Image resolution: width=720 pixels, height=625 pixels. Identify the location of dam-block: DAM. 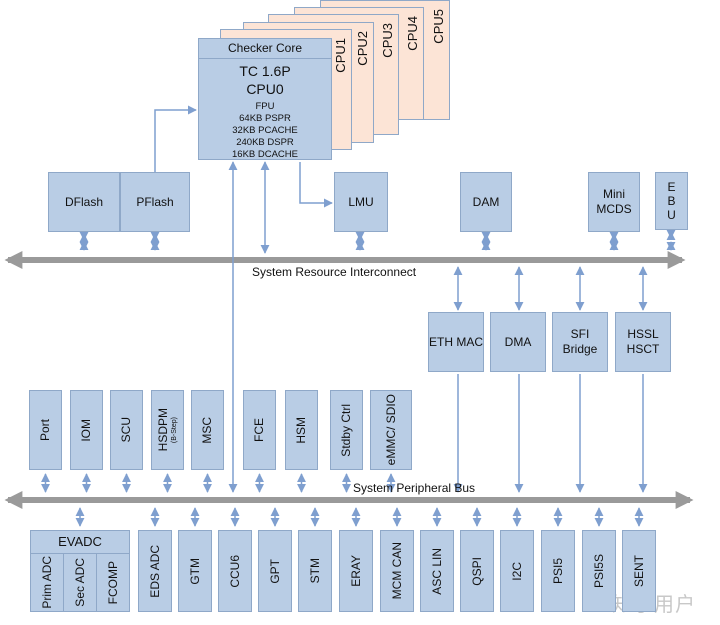
(486, 202).